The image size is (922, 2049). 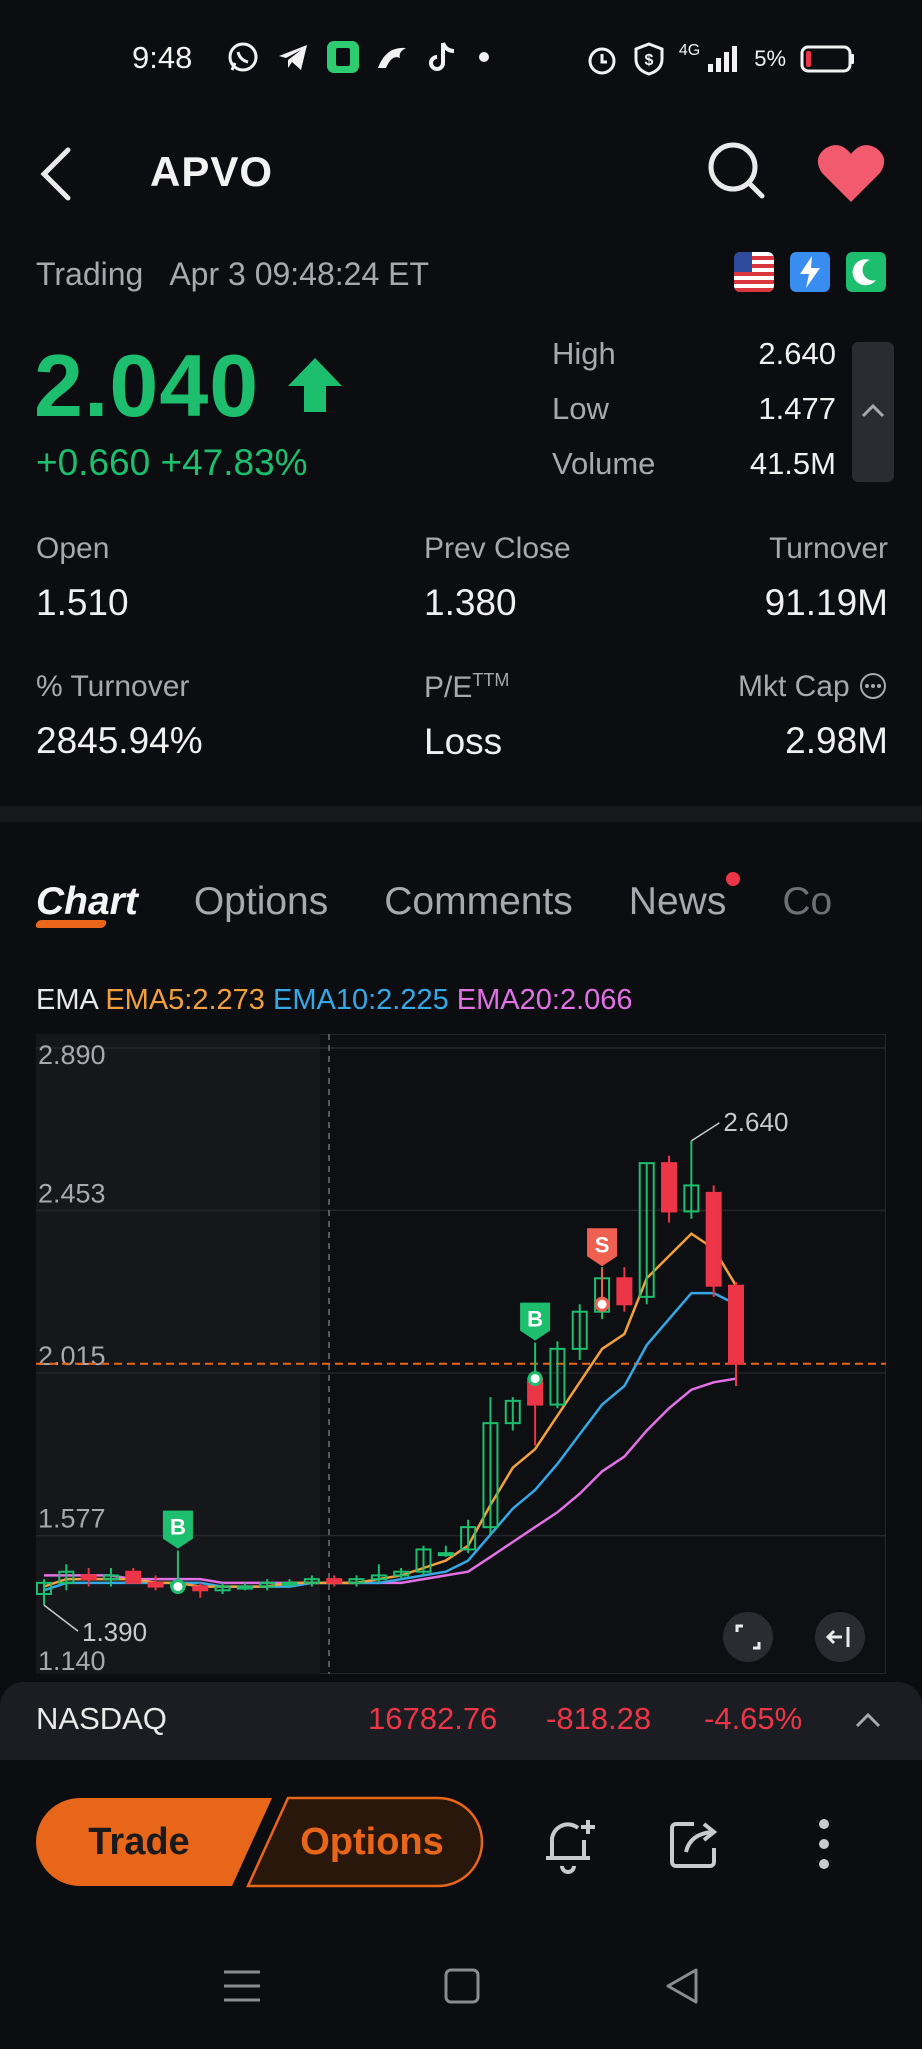 What do you see at coordinates (810, 272) in the screenshot?
I see `lightning-badge-icon` at bounding box center [810, 272].